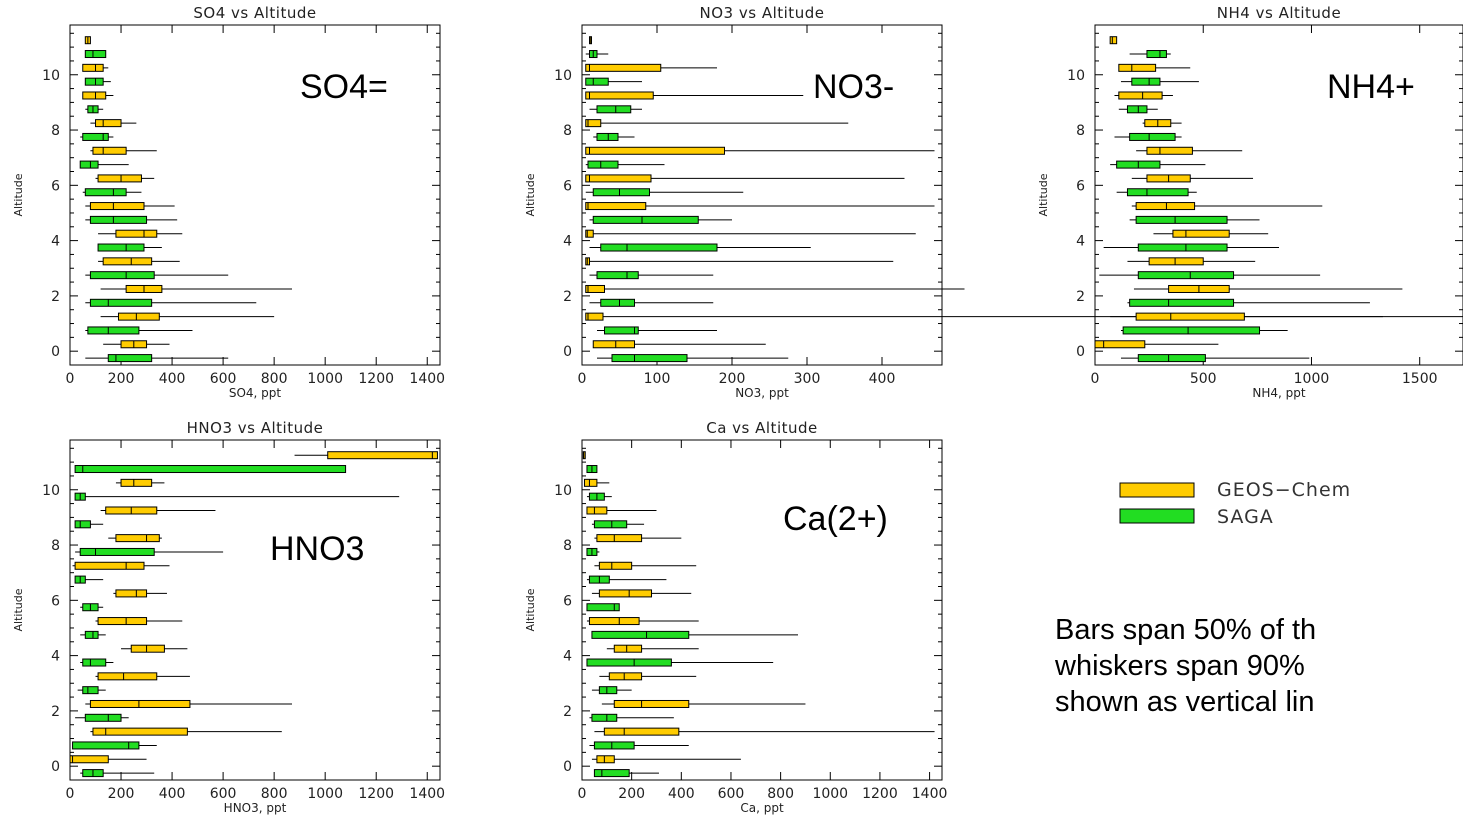 The width and height of the screenshot is (1463, 821). I want to click on legend-label-geos-chem: GEOS−Chem, so click(1284, 490).